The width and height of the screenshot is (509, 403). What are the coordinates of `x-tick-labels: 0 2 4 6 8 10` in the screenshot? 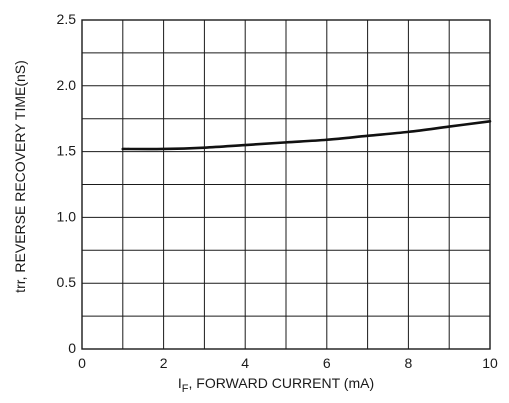 It's located at (288, 363).